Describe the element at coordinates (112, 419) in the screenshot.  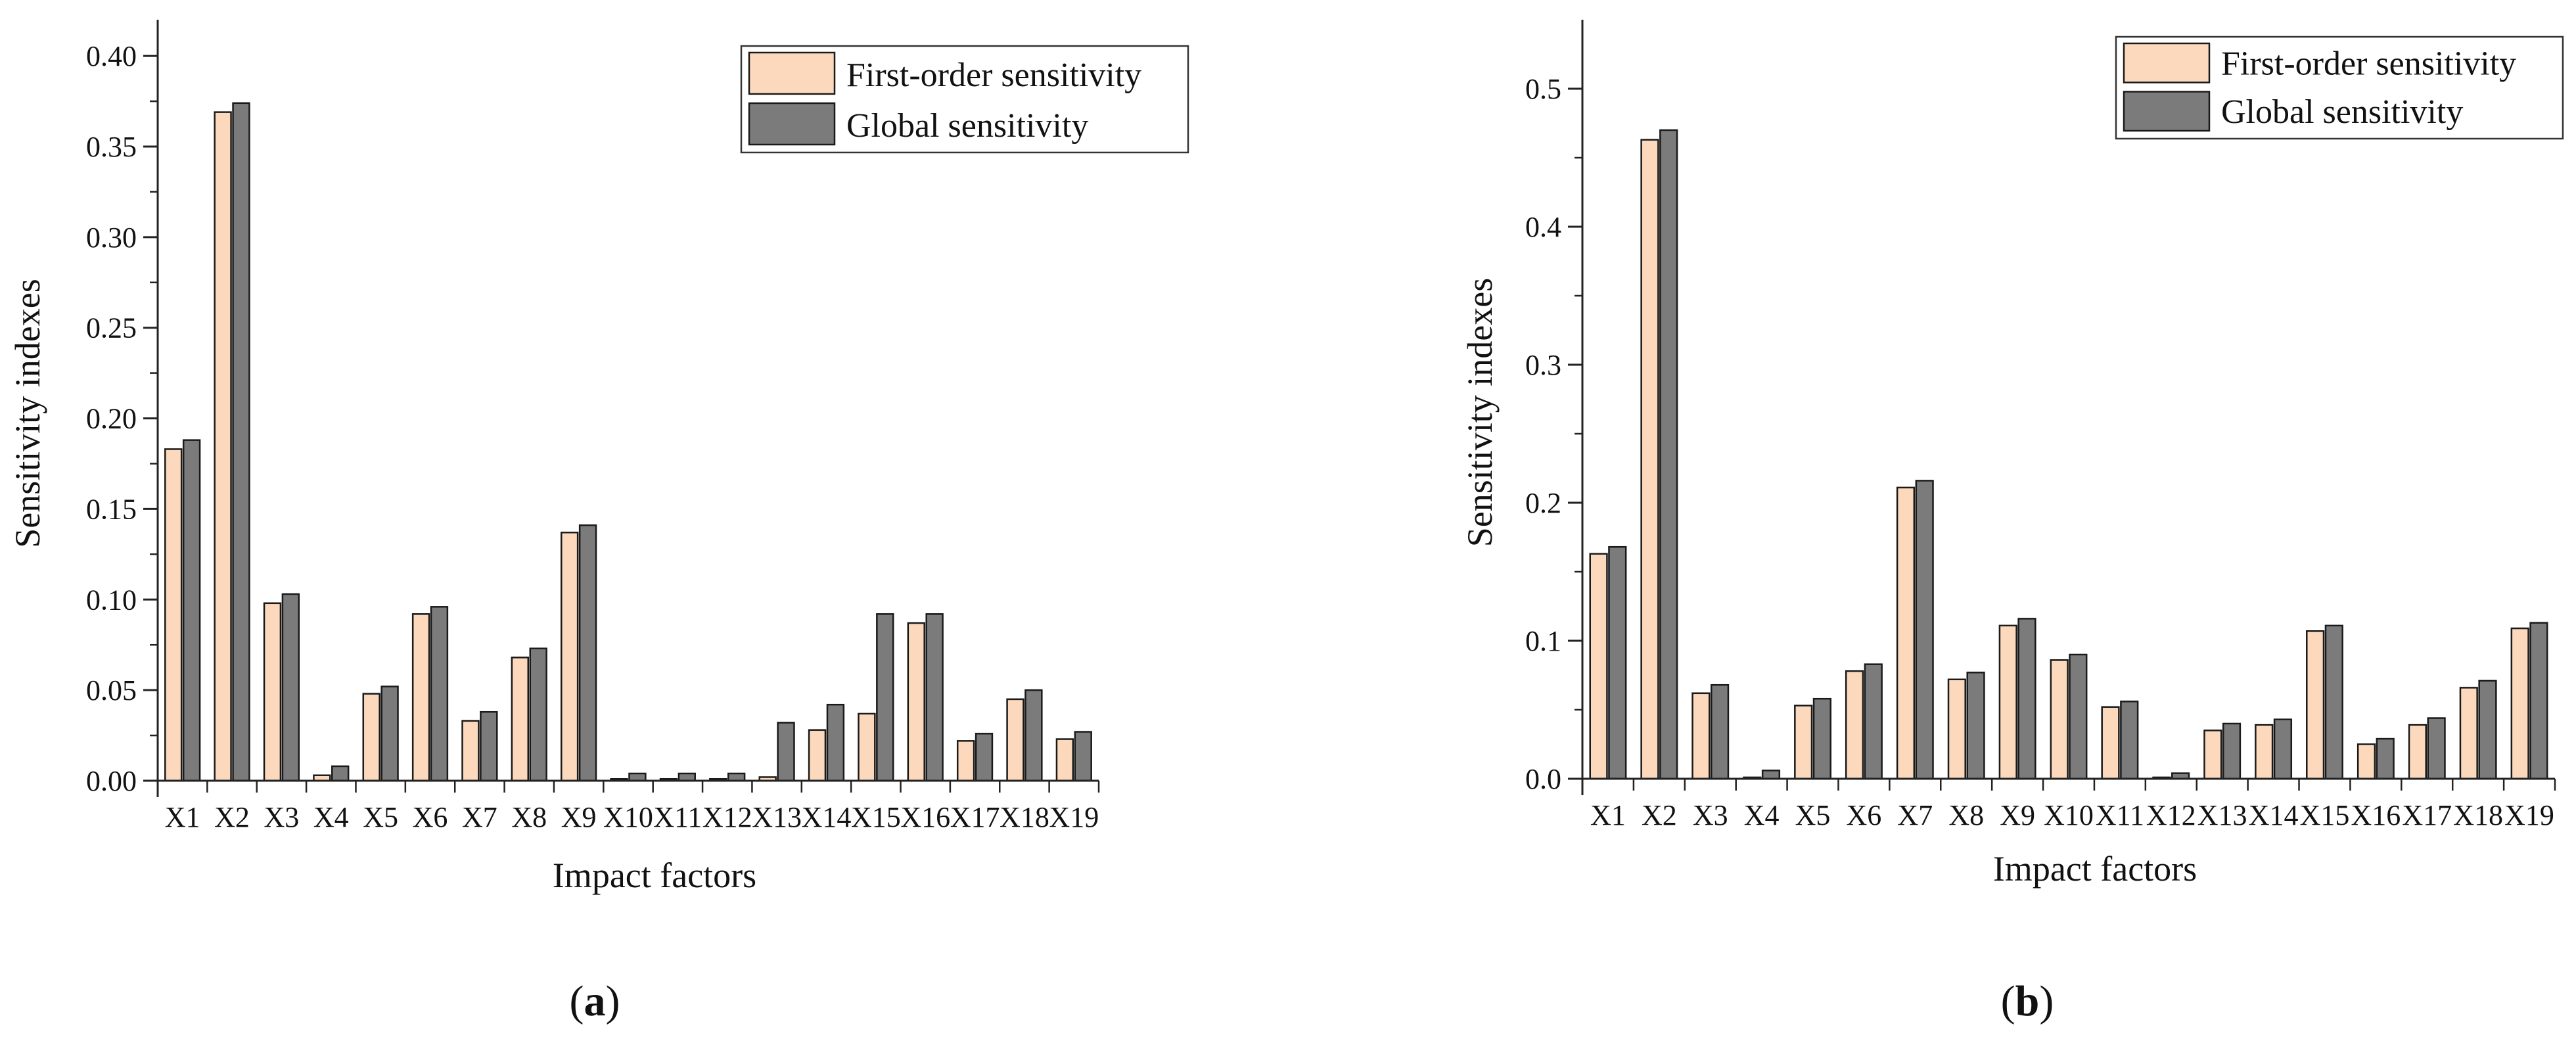
I see `y-tick-label: 0.20` at that location.